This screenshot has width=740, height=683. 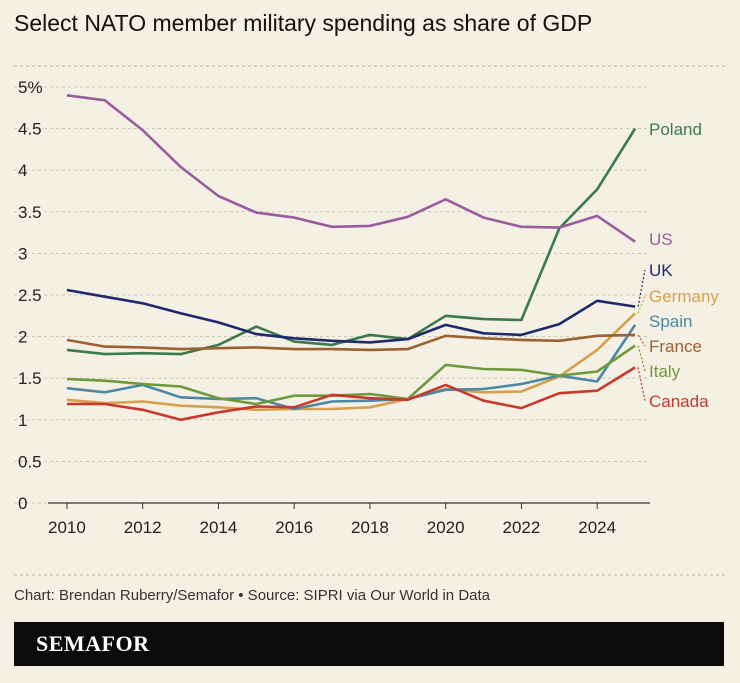 I want to click on x-tick-label: 2014, so click(x=219, y=527).